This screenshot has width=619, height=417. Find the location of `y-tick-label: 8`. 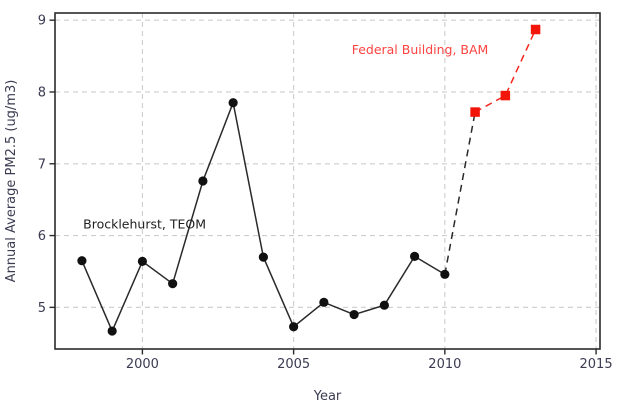

y-tick-label: 8 is located at coordinates (42, 92).